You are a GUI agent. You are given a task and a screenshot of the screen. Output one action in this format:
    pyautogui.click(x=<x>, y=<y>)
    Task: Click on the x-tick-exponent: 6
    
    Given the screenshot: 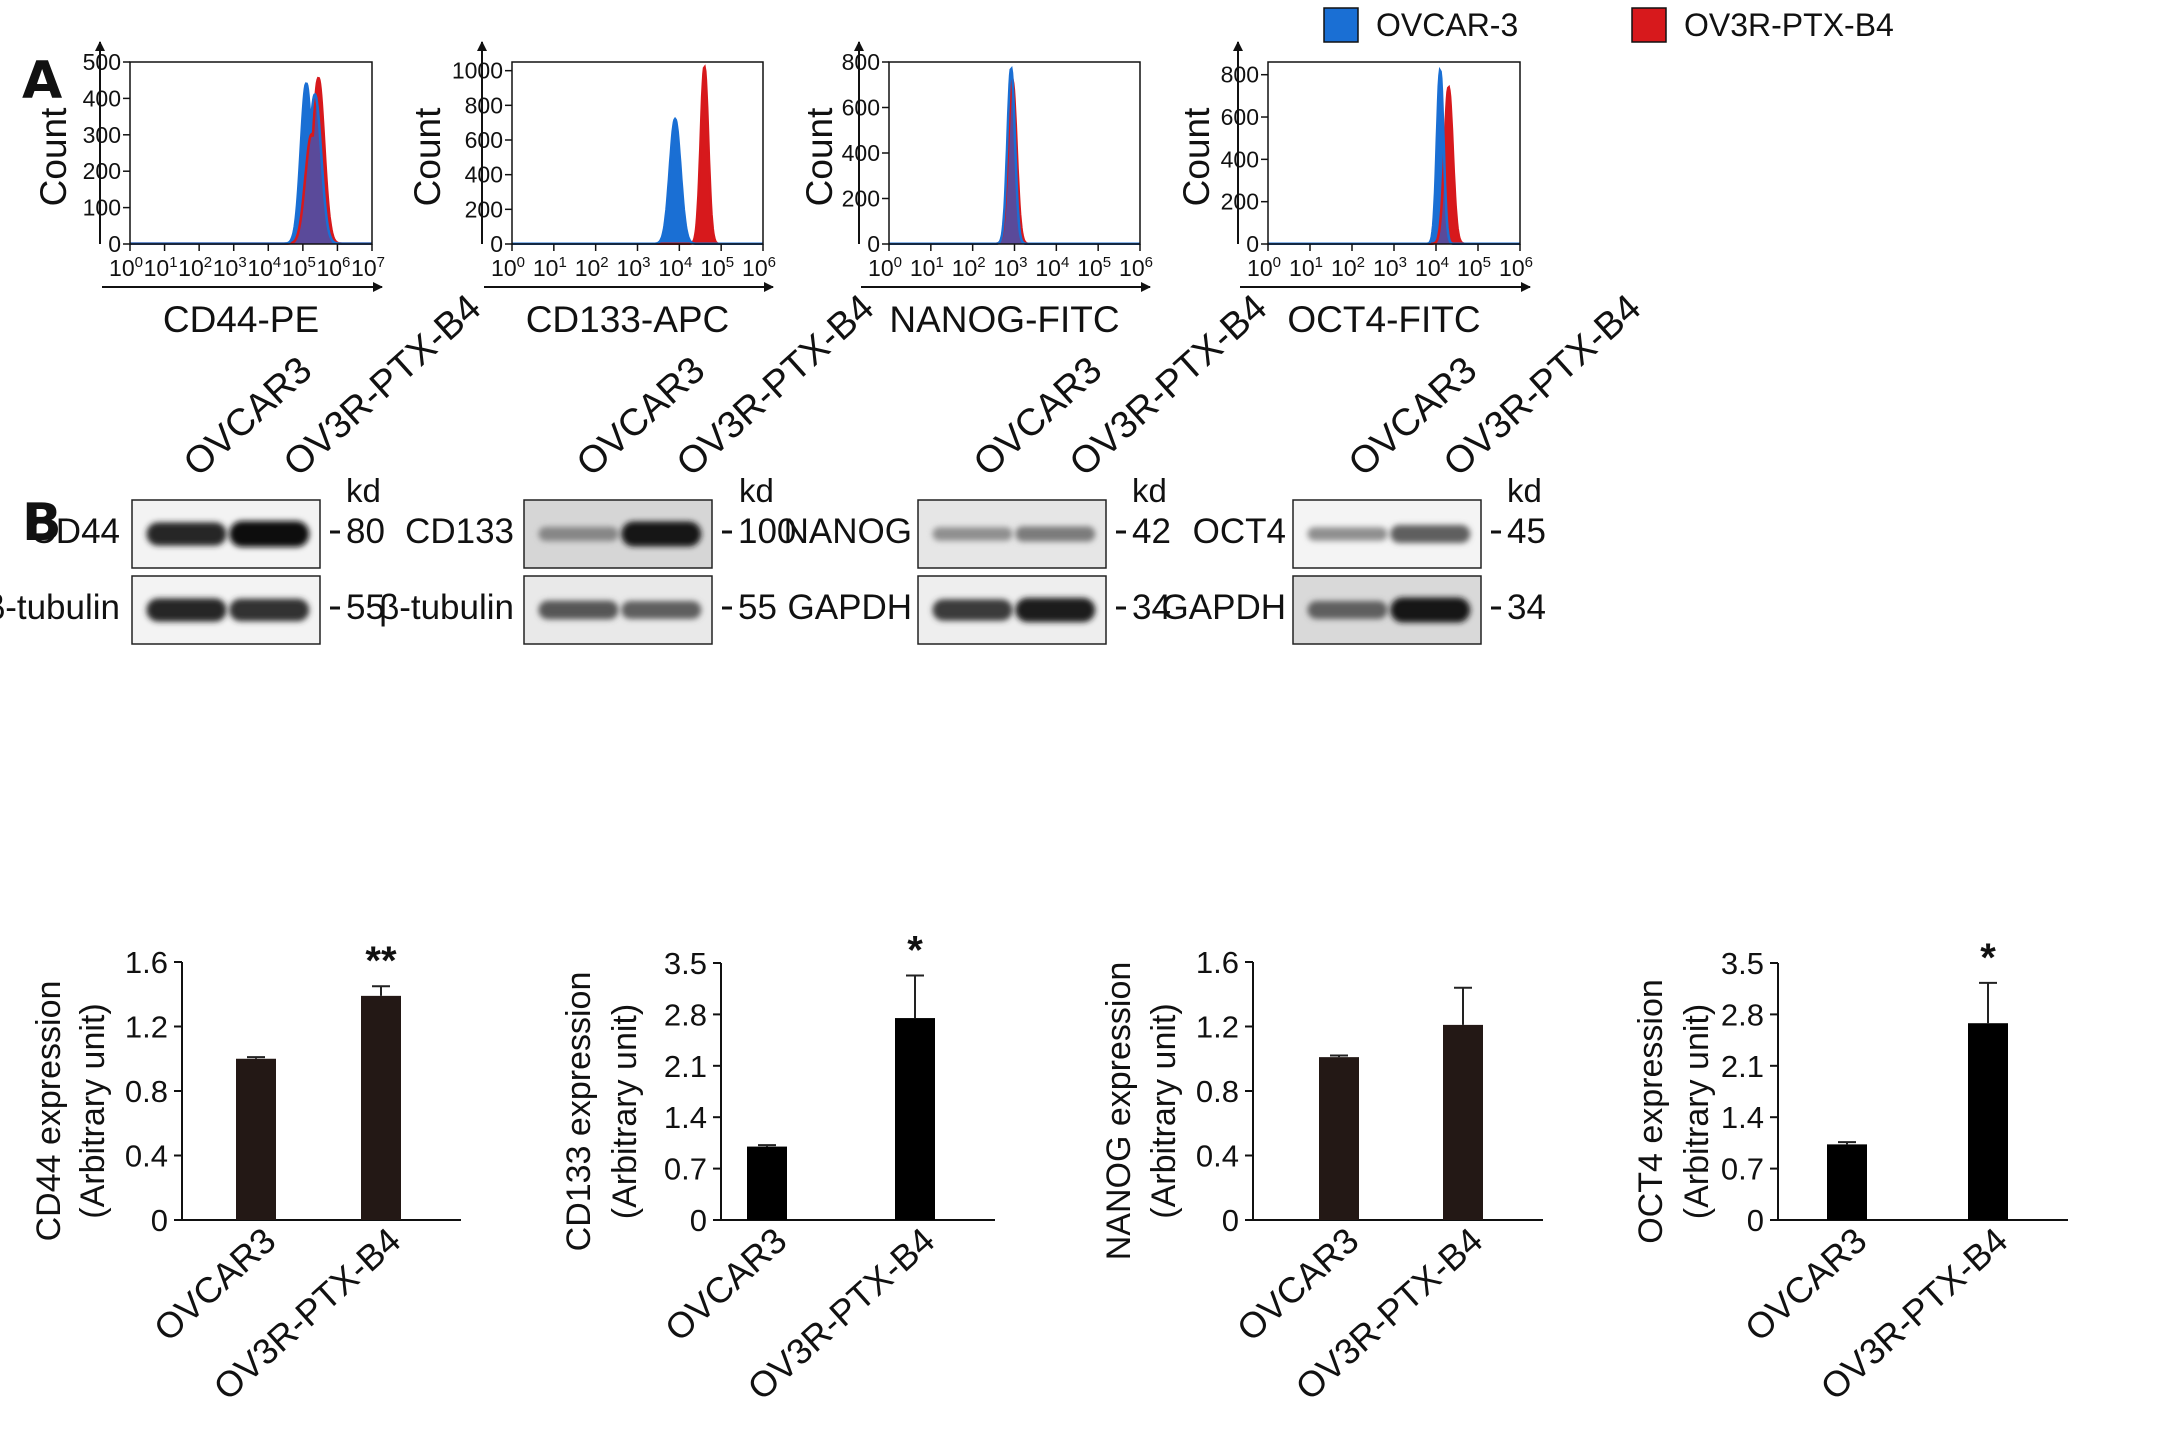 What is the action you would take?
    pyautogui.click(x=1149, y=262)
    